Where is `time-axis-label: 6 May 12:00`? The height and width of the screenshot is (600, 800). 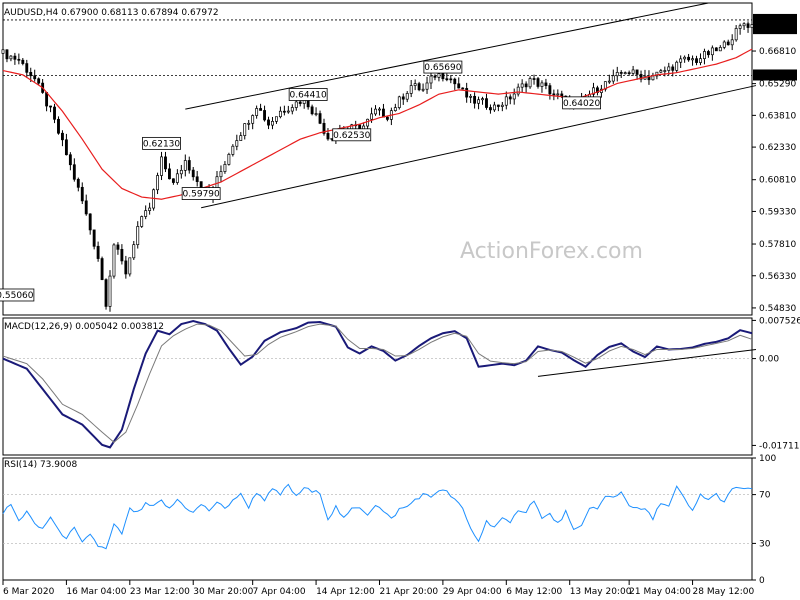
time-axis-label: 6 May 12:00 is located at coordinates (534, 592).